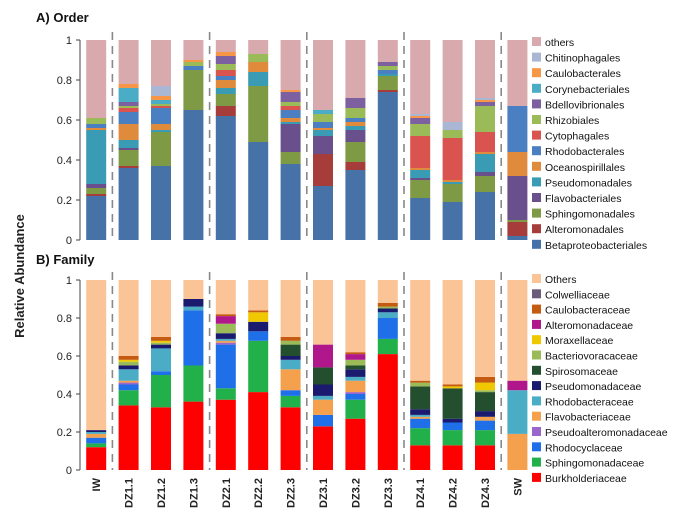  What do you see at coordinates (356, 493) in the screenshot?
I see `x-tick-label-dz3-2: DZ3.2` at bounding box center [356, 493].